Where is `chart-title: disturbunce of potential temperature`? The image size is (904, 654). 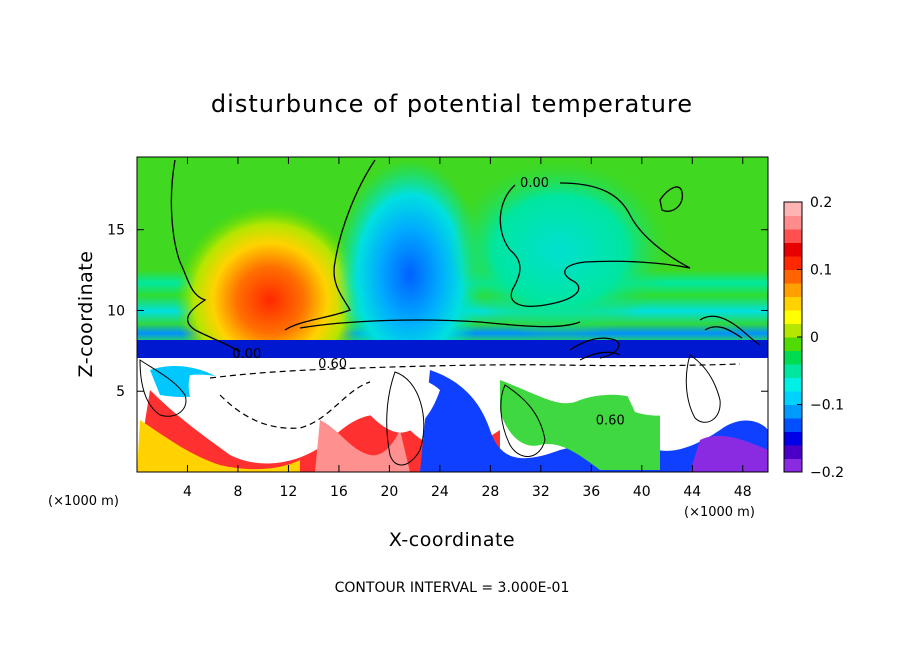 chart-title: disturbunce of potential temperature is located at coordinates (452, 104).